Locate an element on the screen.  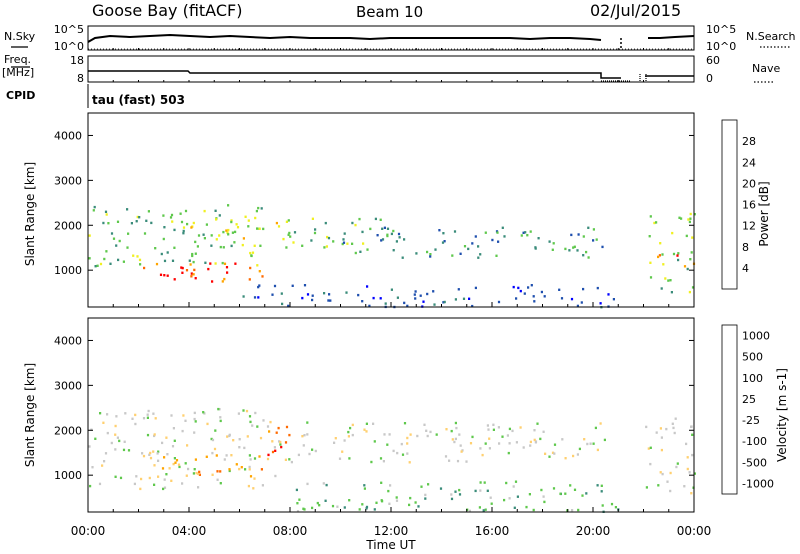
noise-sky-trace is located at coordinates (344, 38).